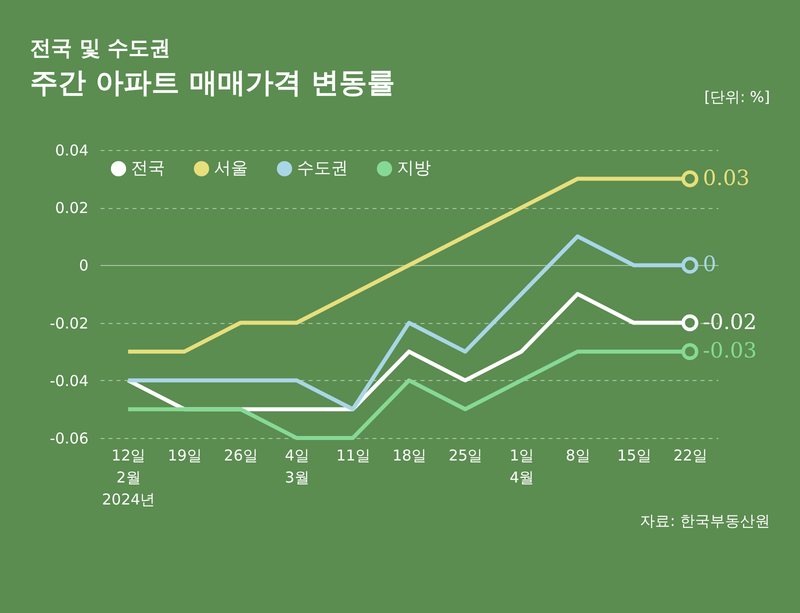 The height and width of the screenshot is (613, 800). Describe the element at coordinates (69, 323) in the screenshot. I see `y-tick-label: -0.02` at that location.